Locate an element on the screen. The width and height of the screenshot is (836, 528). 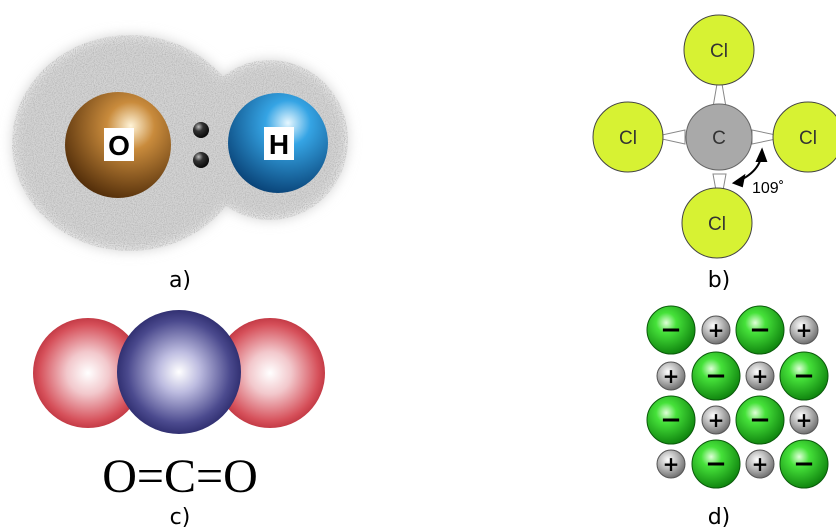
panel-c-carbon-dioxide: O=C=O c) is located at coordinates (179, 419).